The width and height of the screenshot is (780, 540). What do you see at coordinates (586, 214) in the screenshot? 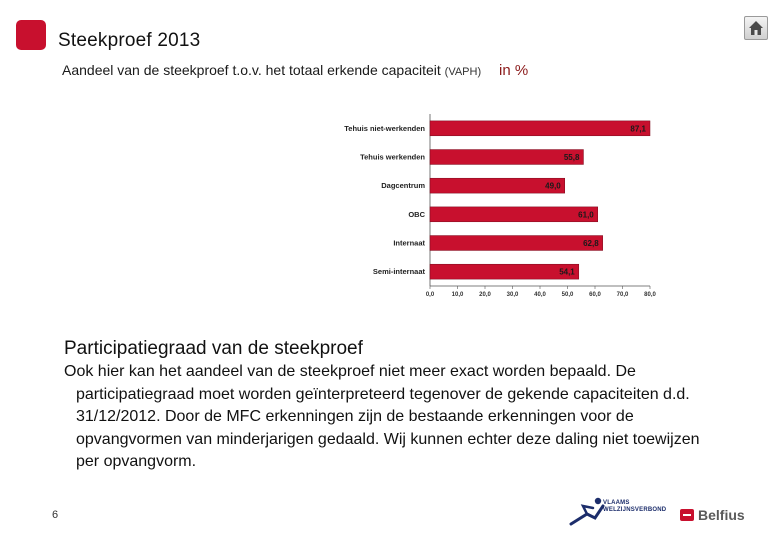
I see `value-label: 61,0` at bounding box center [586, 214].